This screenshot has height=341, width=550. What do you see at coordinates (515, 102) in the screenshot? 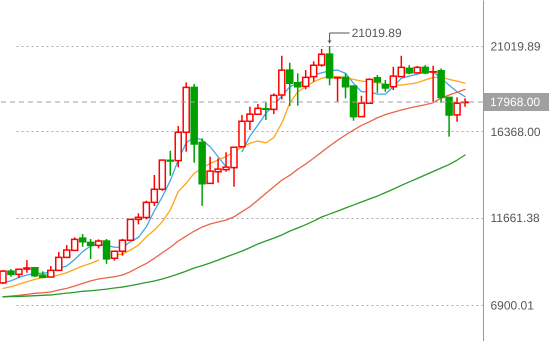
I see `ref-line-label: 17968.00` at bounding box center [515, 102].